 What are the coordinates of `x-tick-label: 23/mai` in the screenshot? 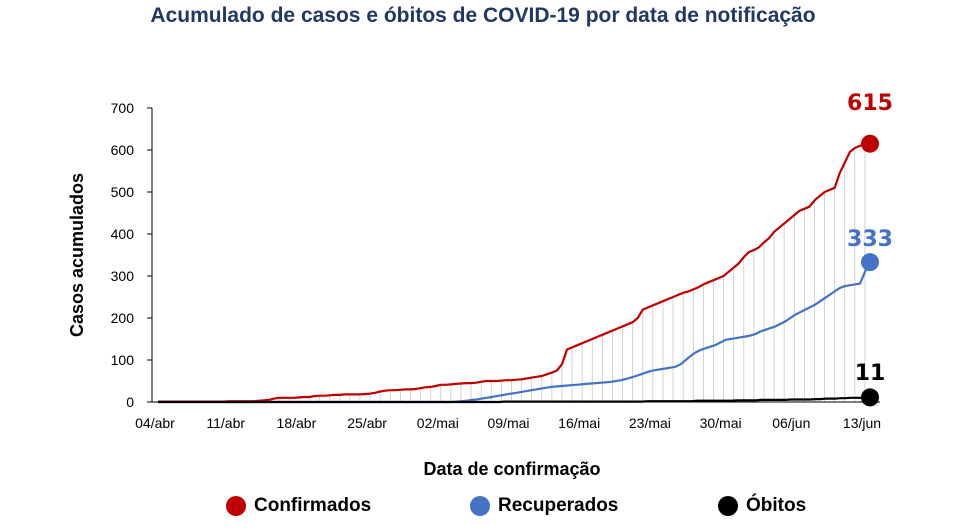 It's located at (650, 423).